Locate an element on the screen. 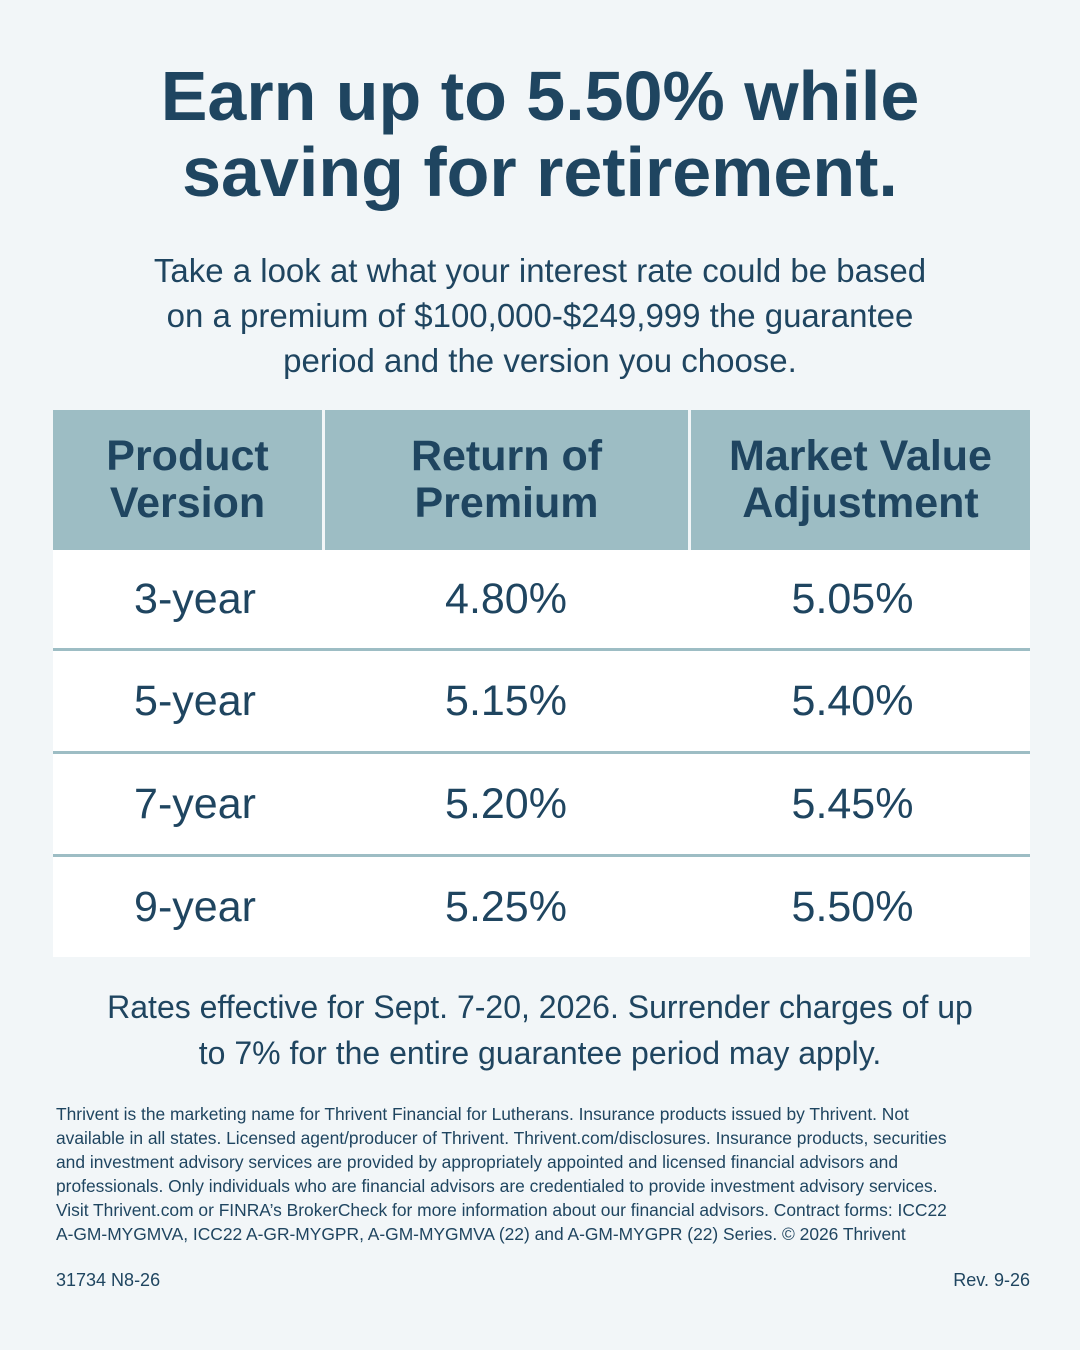 This screenshot has height=1350, width=1080. headline-line-1: Earn up to 5.50% while is located at coordinates (540, 96).